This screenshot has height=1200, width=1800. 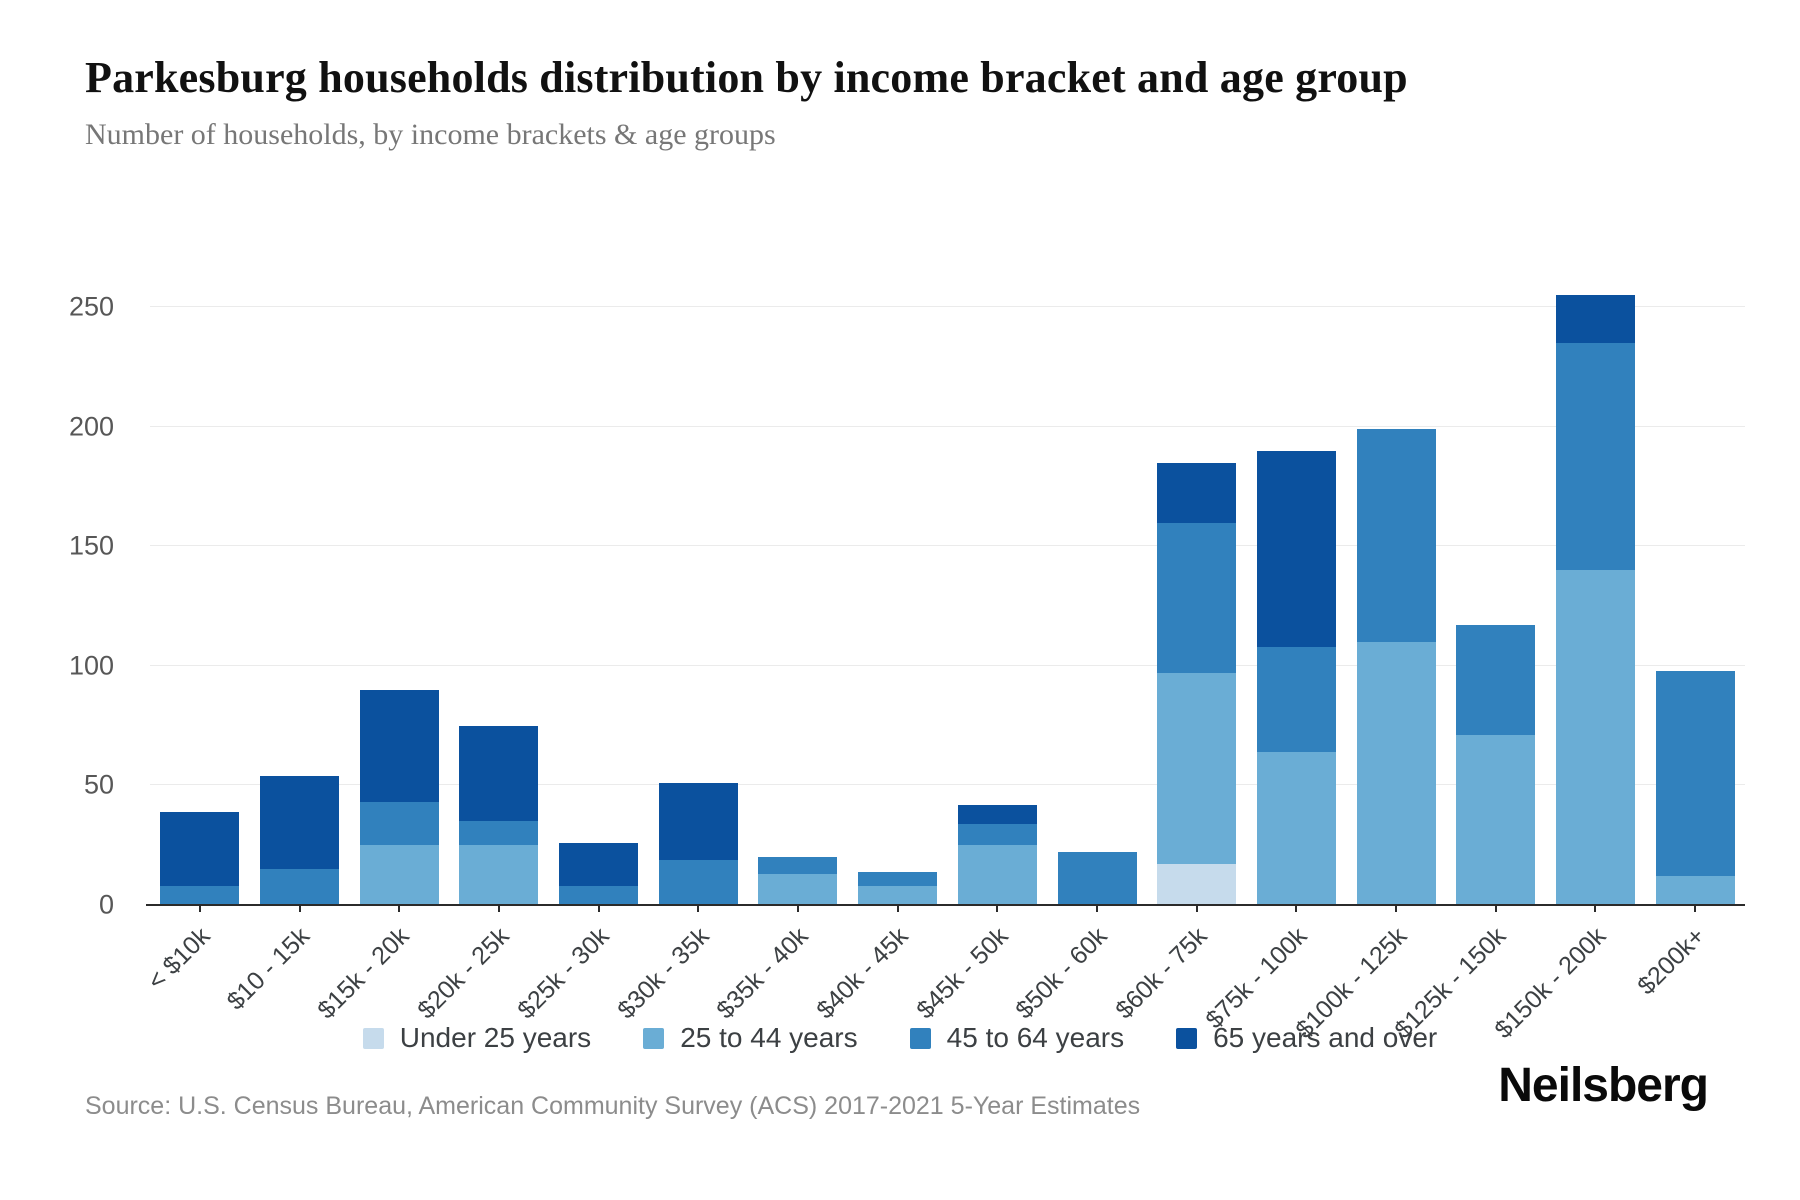 What do you see at coordinates (1035, 1037) in the screenshot?
I see `legend-label: 45 to 64 years` at bounding box center [1035, 1037].